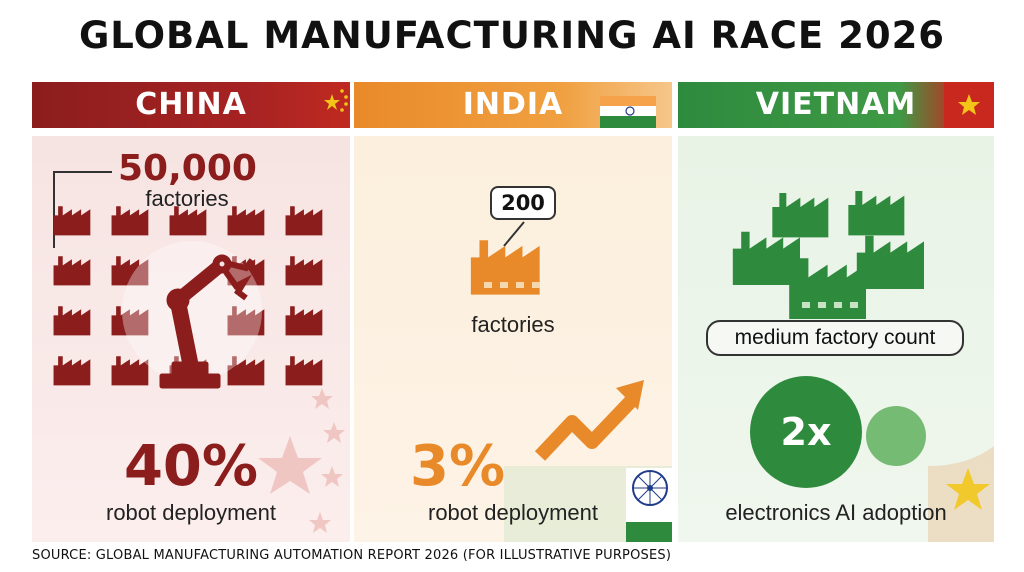 The height and width of the screenshot is (572, 1024). What do you see at coordinates (649, 505) in the screenshot?
I see `ashoka-chakra-icon` at bounding box center [649, 505].